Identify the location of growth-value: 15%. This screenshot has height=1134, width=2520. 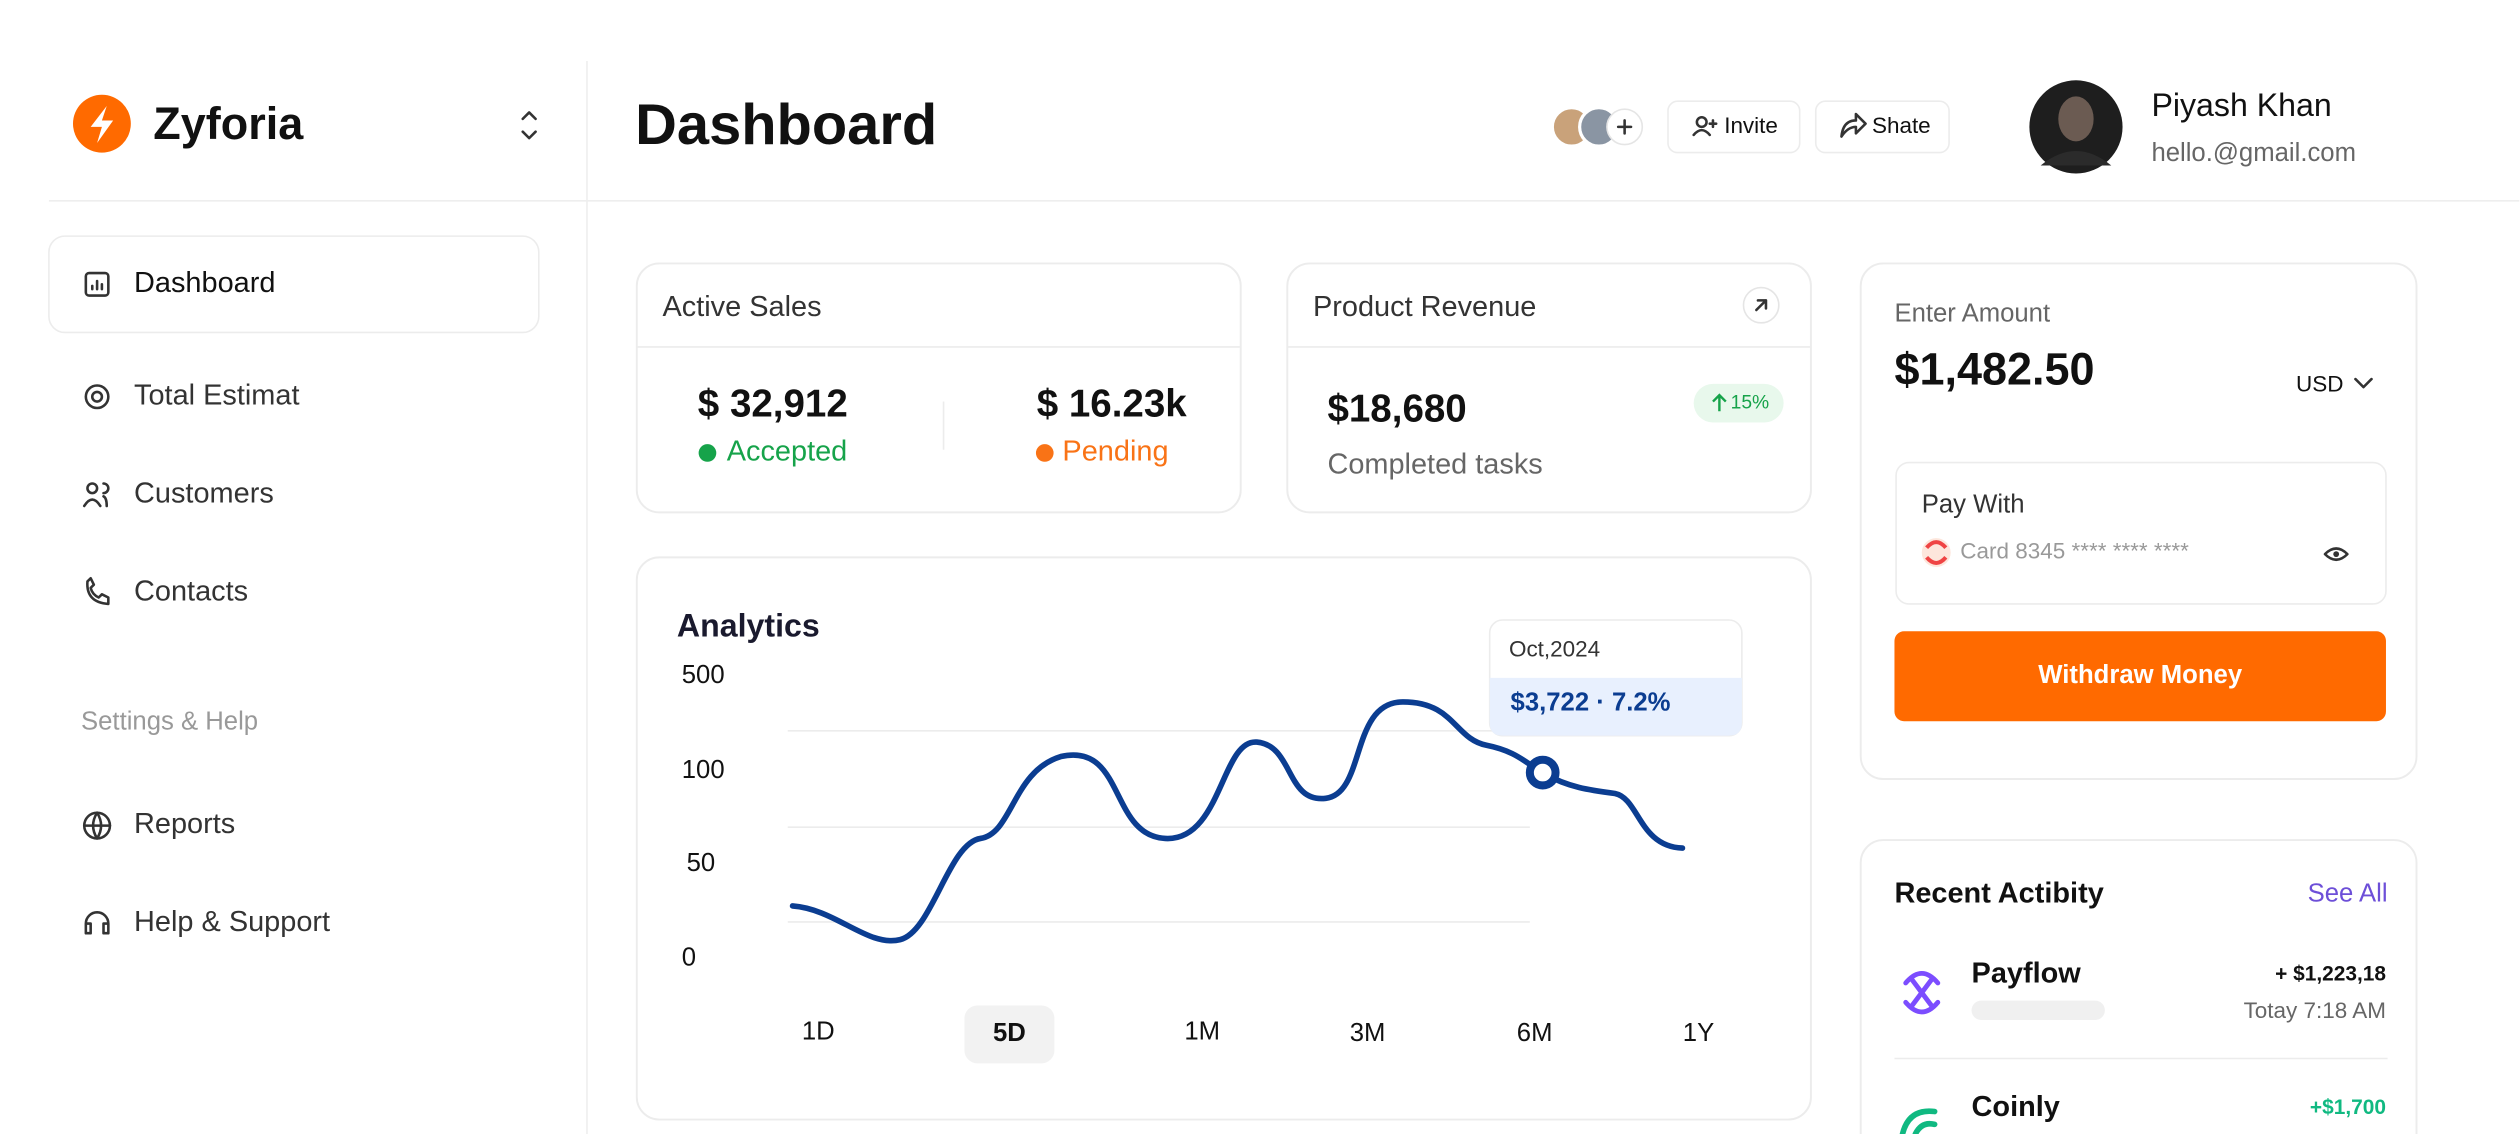
(1750, 402).